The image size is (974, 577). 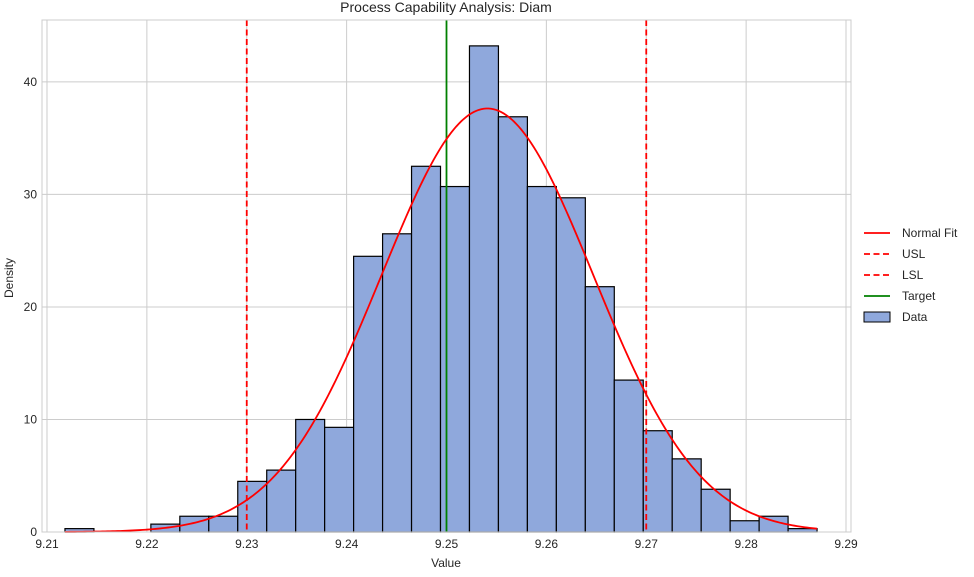 What do you see at coordinates (846, 544) in the screenshot?
I see `x-tick-label: 9.29` at bounding box center [846, 544].